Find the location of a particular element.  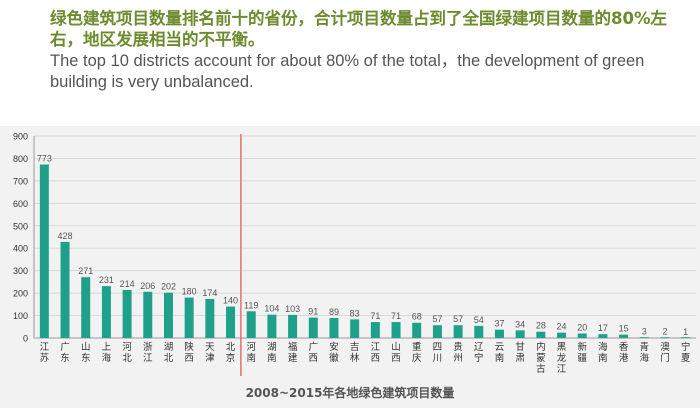

data-label: 68 is located at coordinates (417, 317).